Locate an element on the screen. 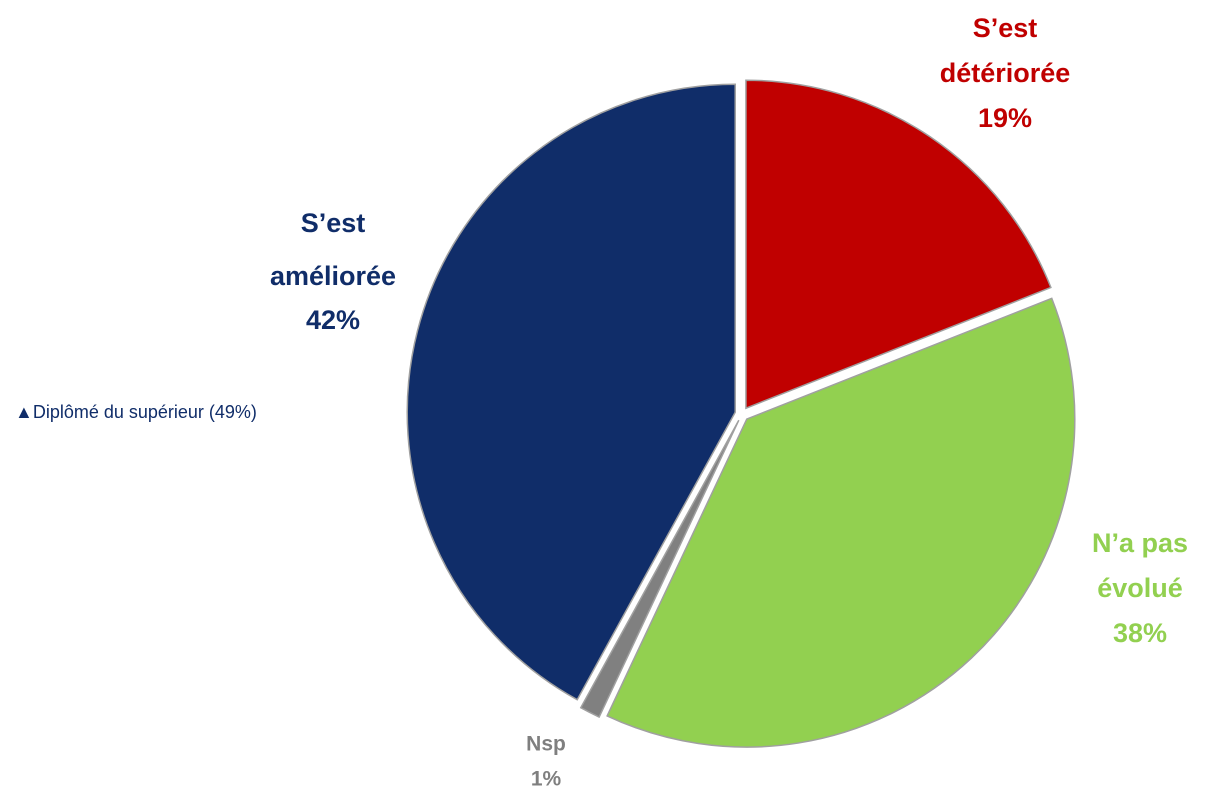 This screenshot has height=787, width=1208. slice-value-label: 19% is located at coordinates (1005, 118).